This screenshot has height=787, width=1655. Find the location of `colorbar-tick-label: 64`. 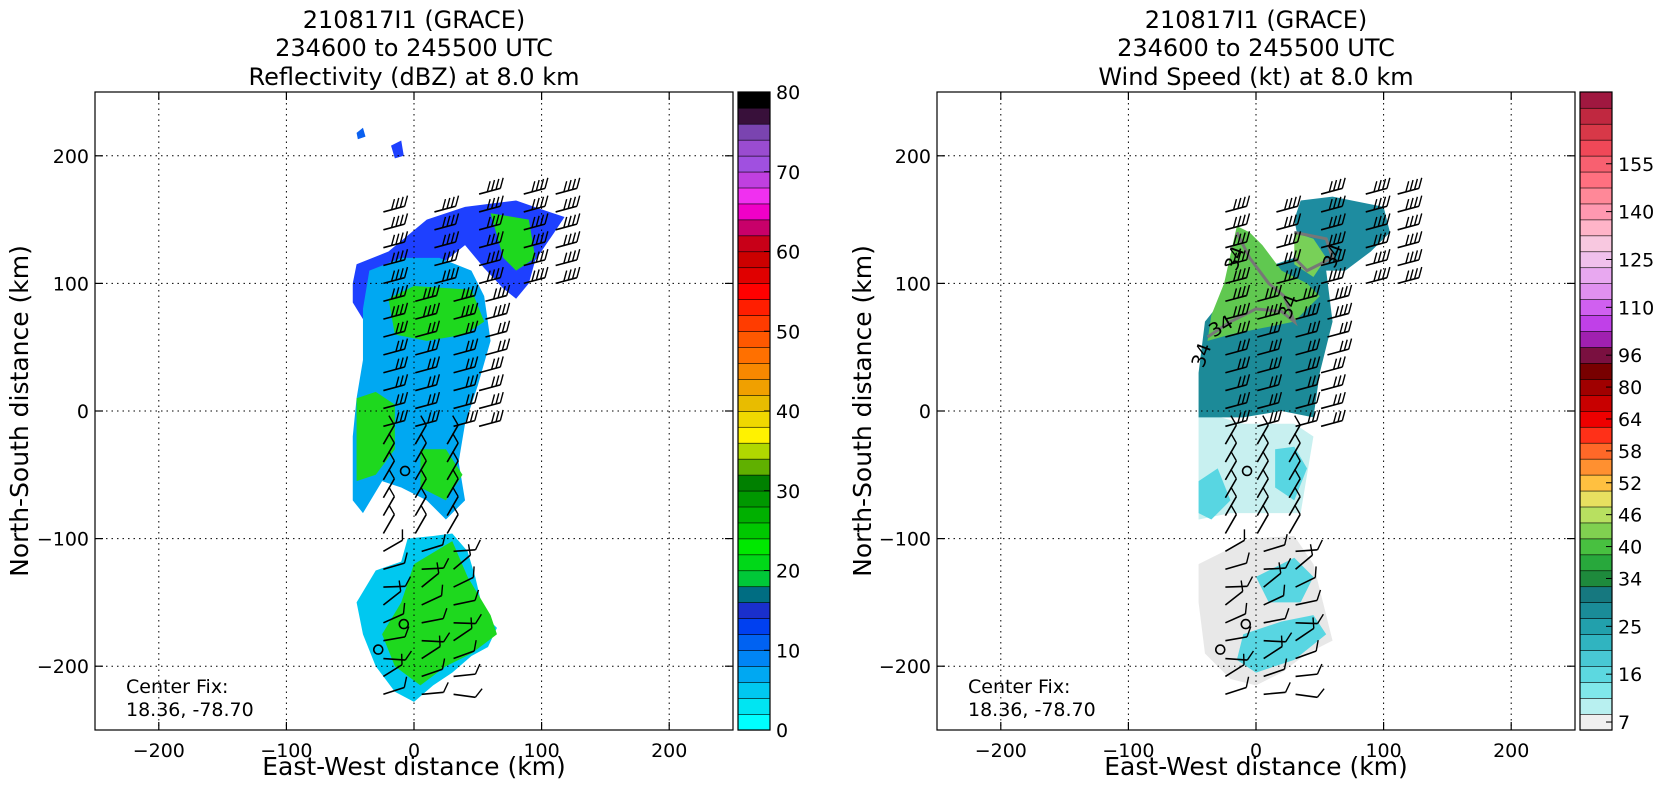

colorbar-tick-label: 64 is located at coordinates (1630, 420).